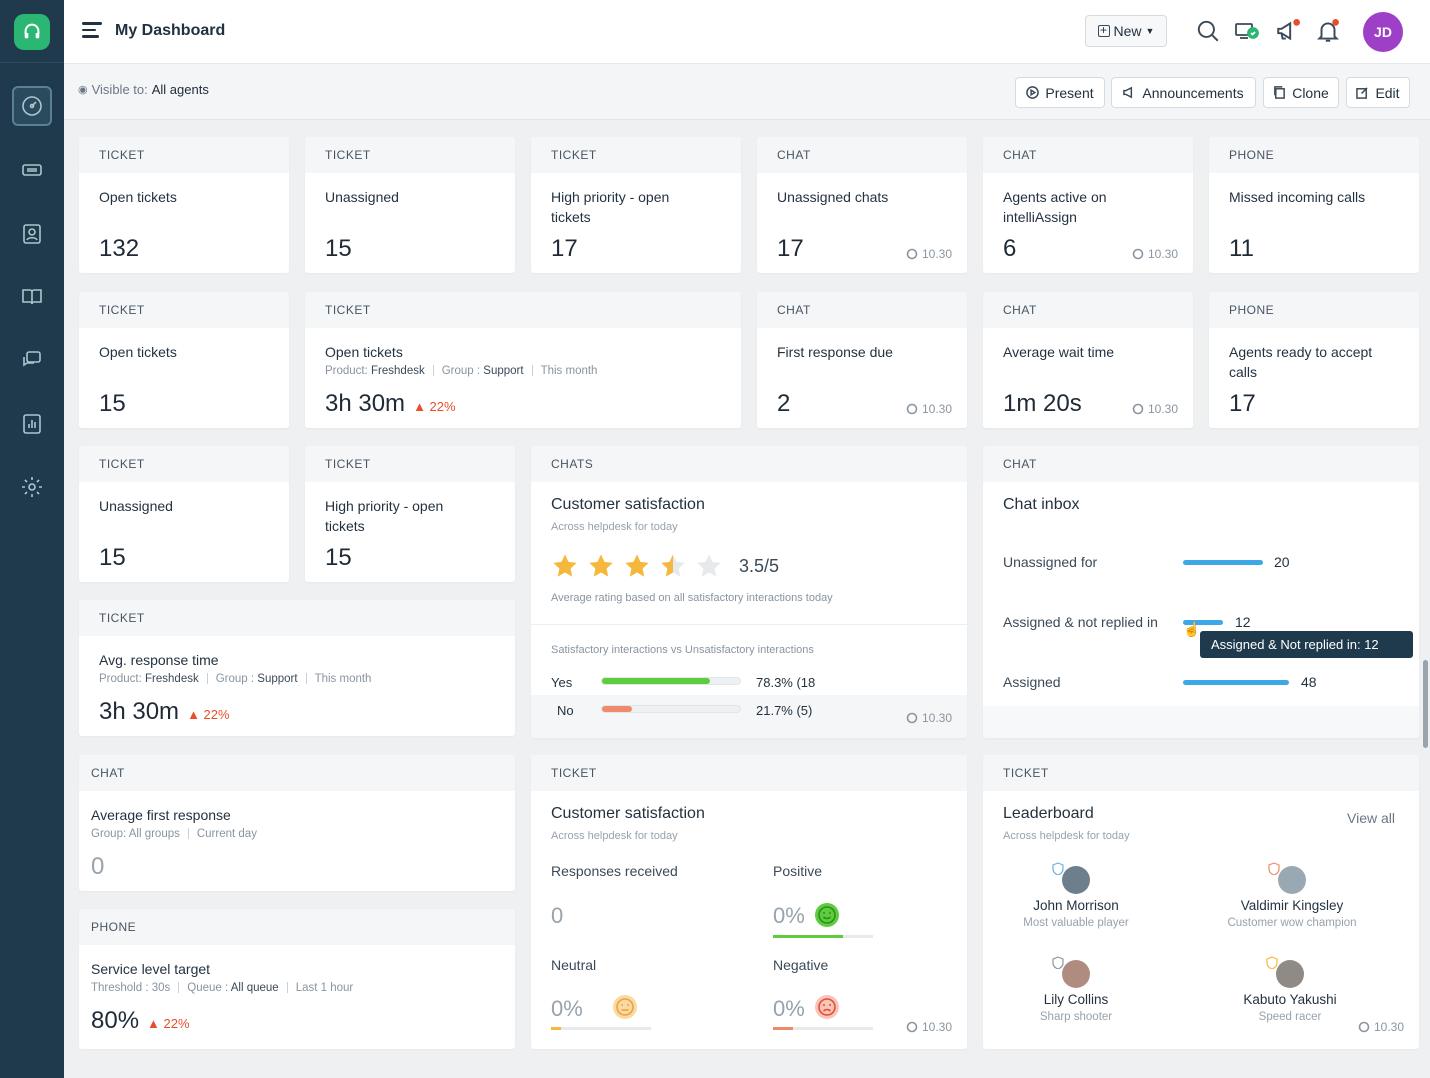  What do you see at coordinates (1032, 682) in the screenshot?
I see `inbox-row-label: Assigned` at bounding box center [1032, 682].